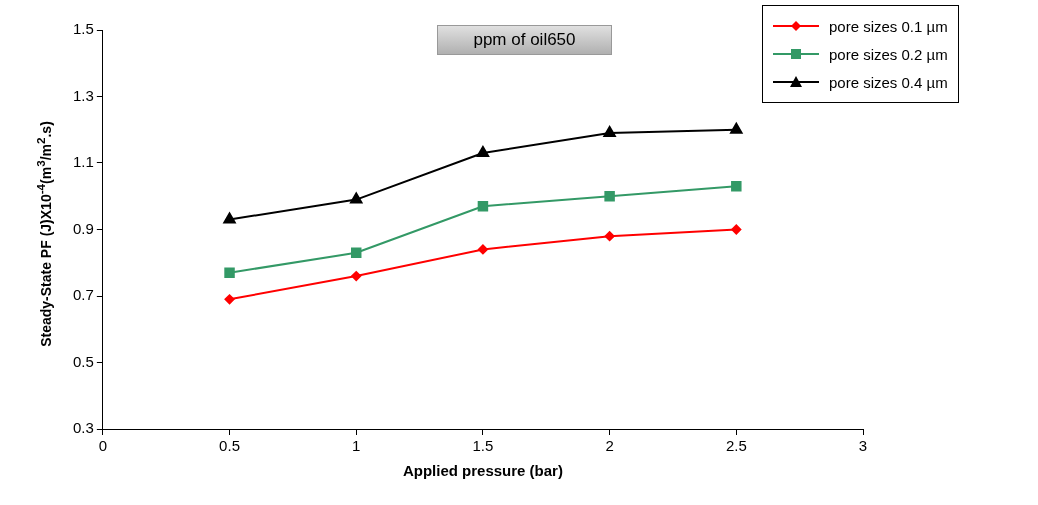 Image resolution: width=1038 pixels, height=505 pixels. I want to click on y-tick-label: 1.1, so click(83, 162).